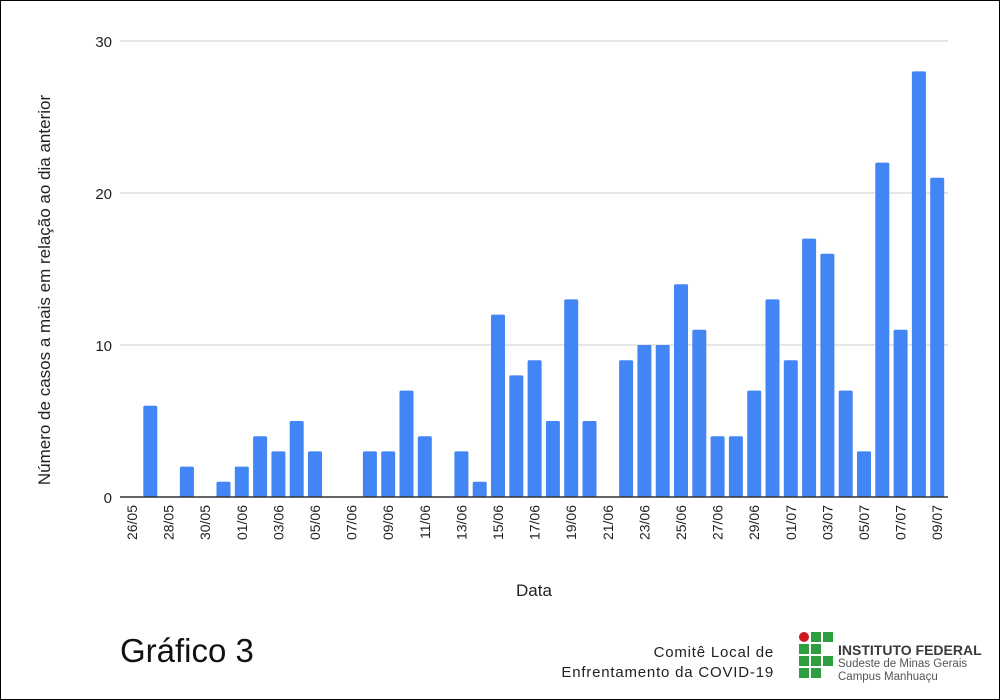 The image size is (1000, 700). I want to click on y-tick-label: 20, so click(103, 194).